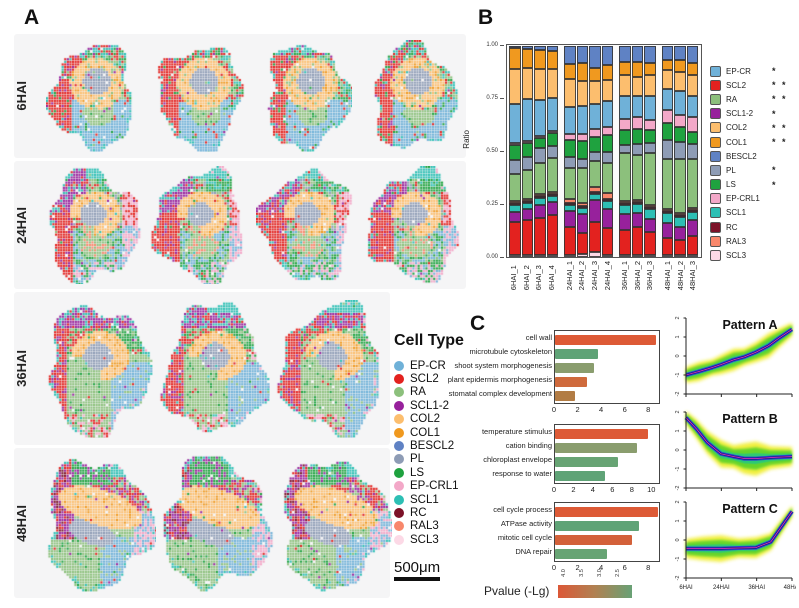 The height and width of the screenshot is (608, 799). Describe the element at coordinates (437, 499) in the screenshot. I see `legend-item-scl1: SCL1` at that location.